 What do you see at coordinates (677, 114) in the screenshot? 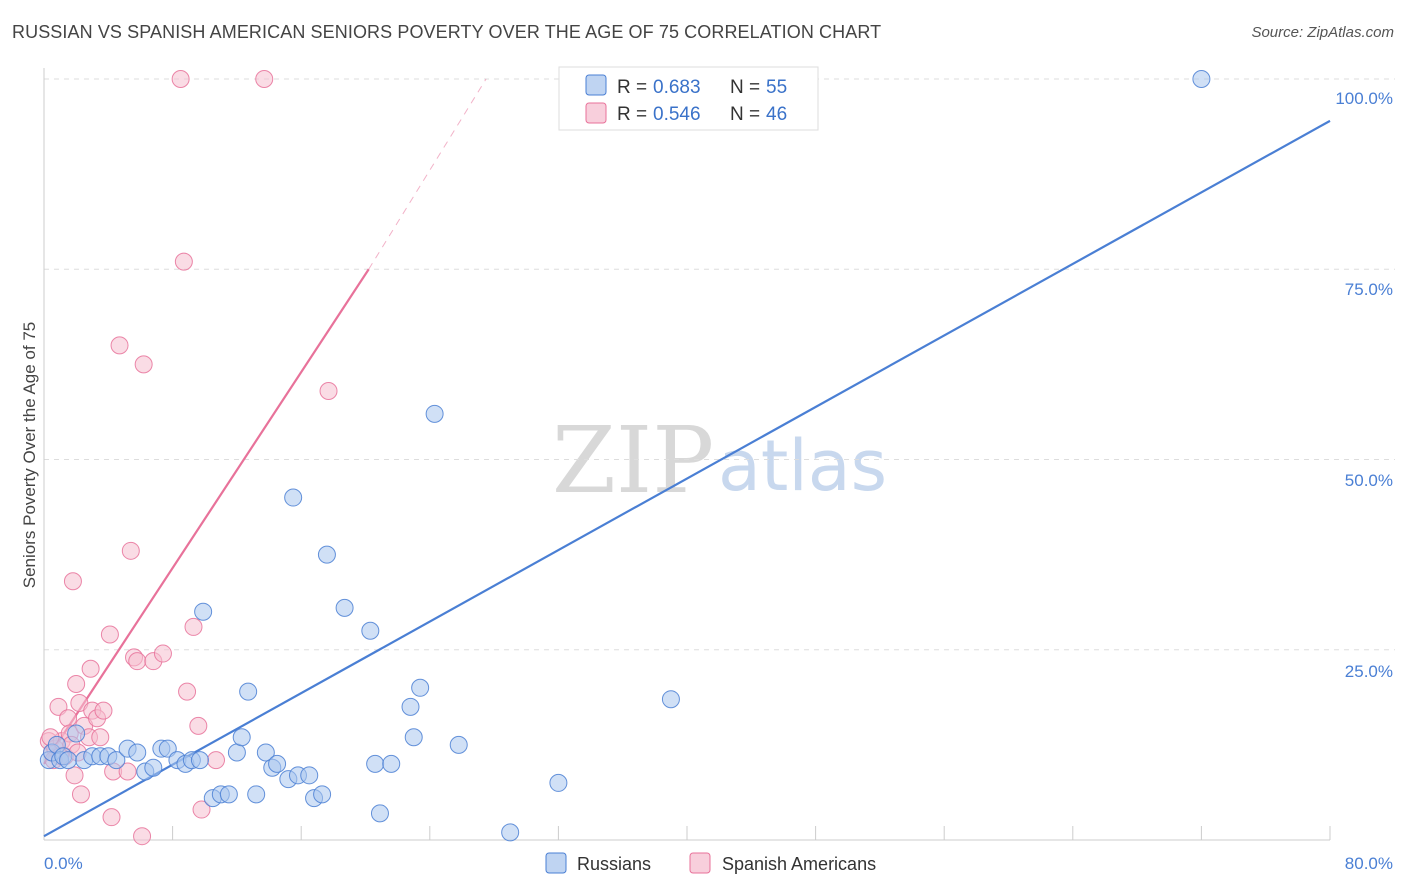
I see `legend-r-value-spanish-americans: 0.546` at bounding box center [677, 114].